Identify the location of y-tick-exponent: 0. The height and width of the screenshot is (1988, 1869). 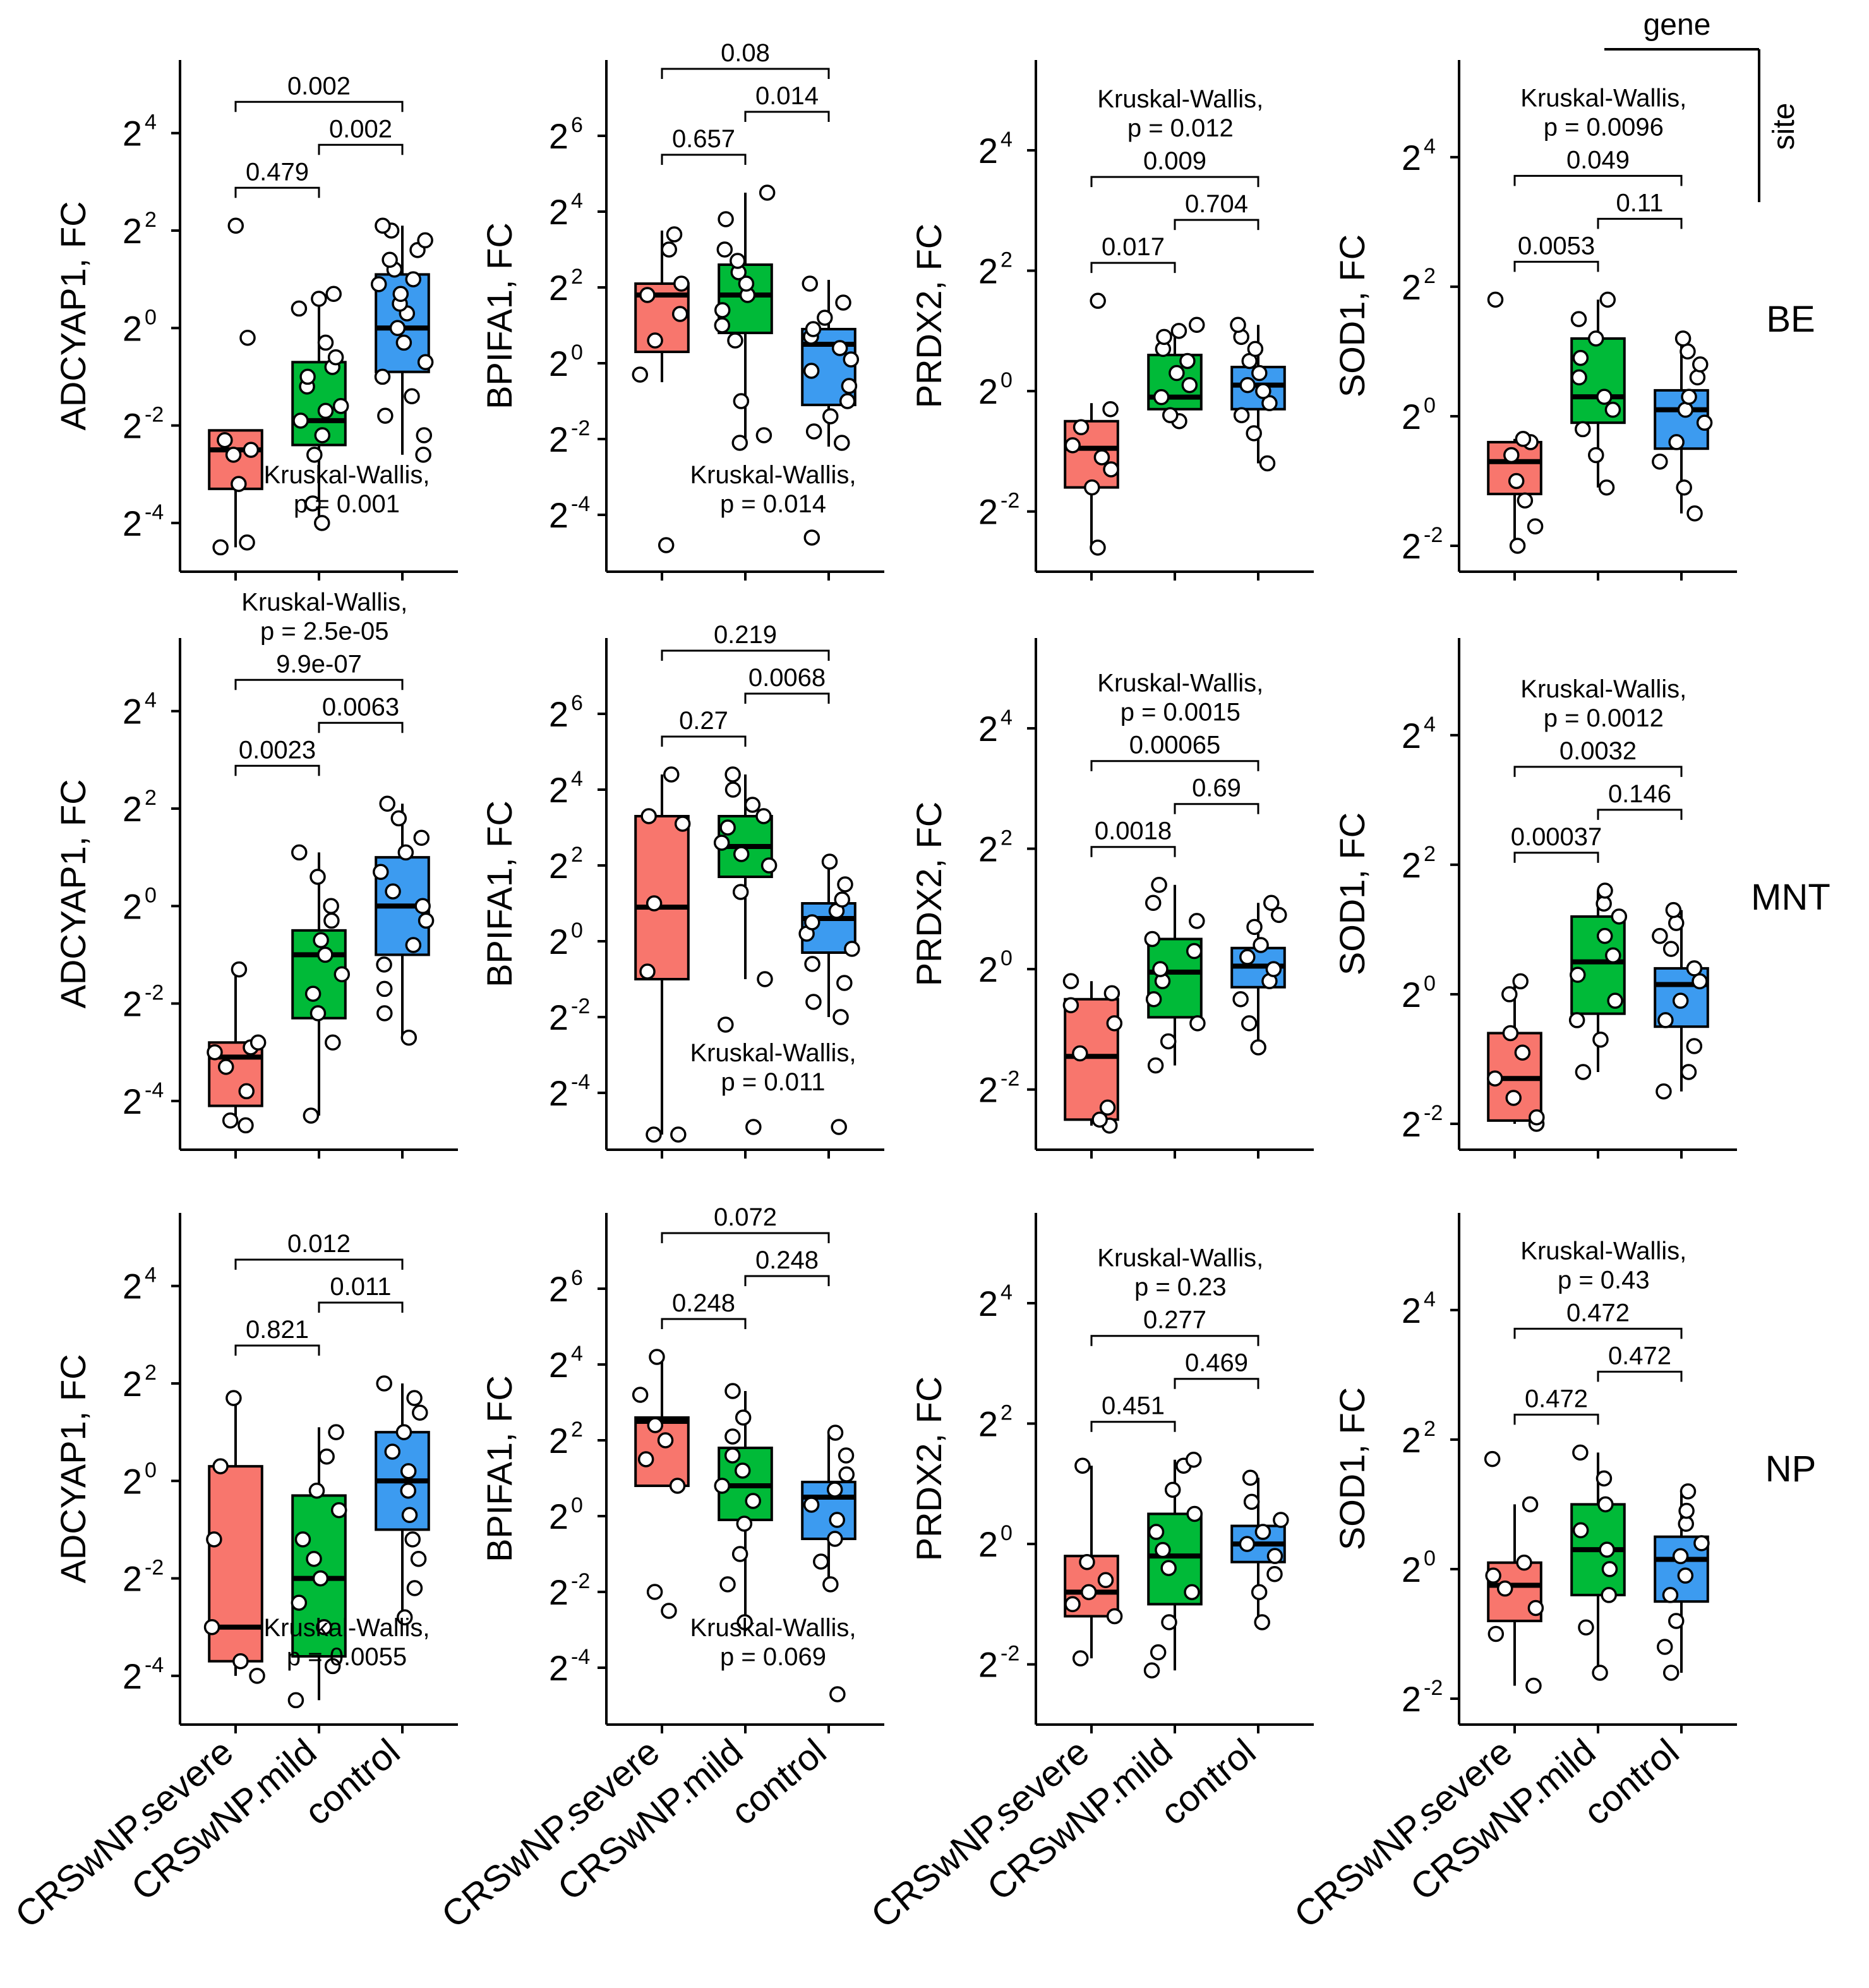
(1430, 984).